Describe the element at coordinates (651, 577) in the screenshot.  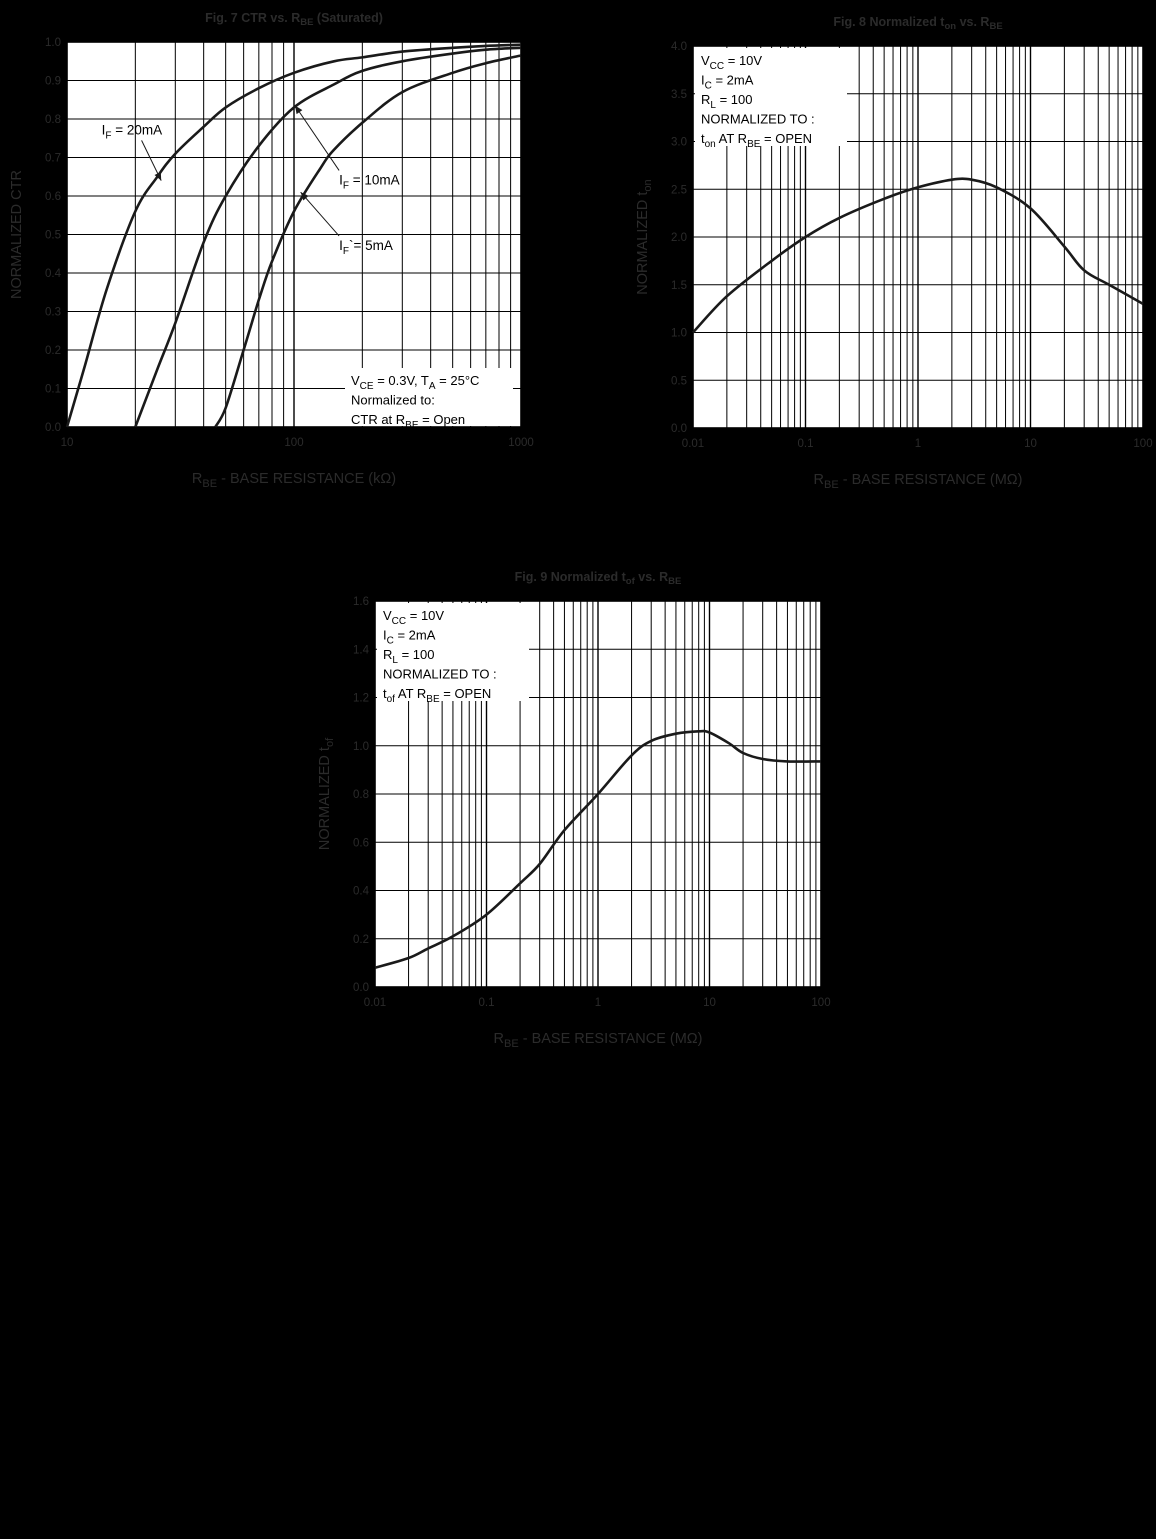
I see `title-suffix: vs. R` at that location.